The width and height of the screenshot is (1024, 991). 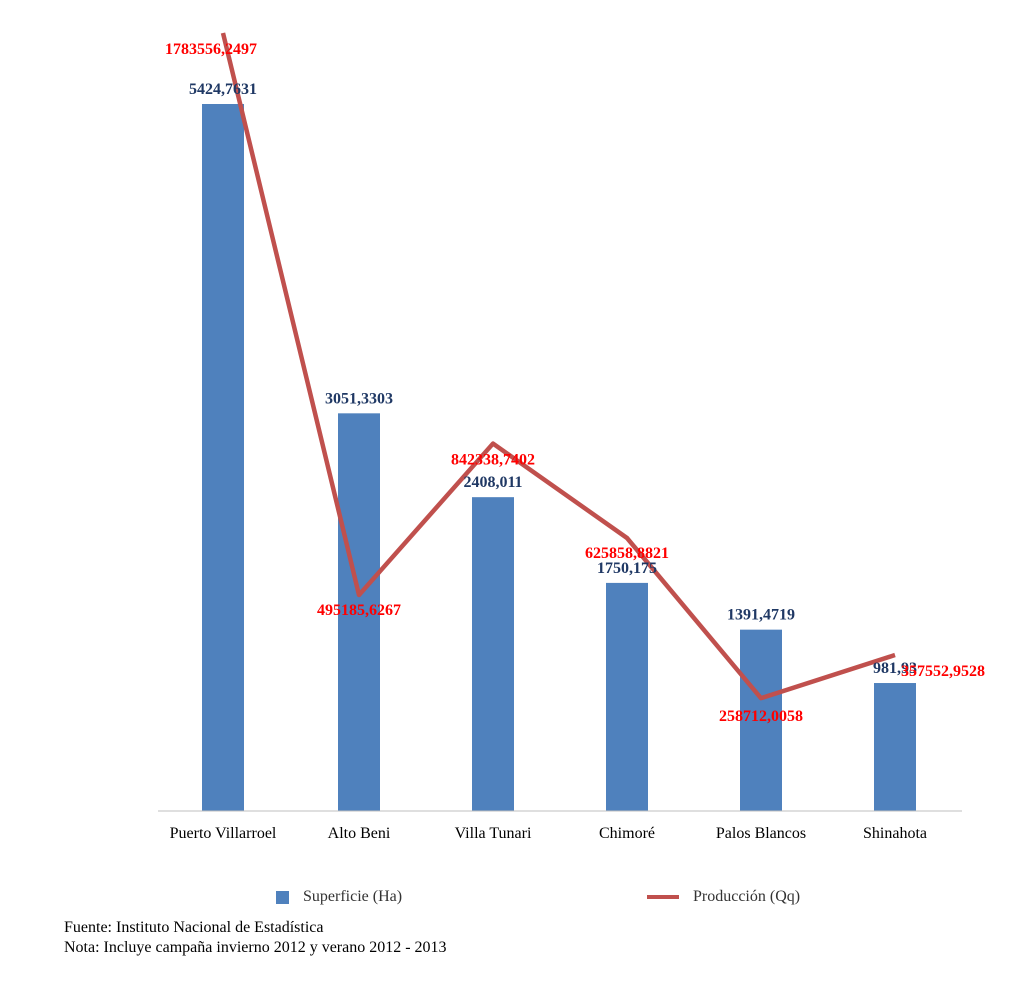 What do you see at coordinates (282, 897) in the screenshot?
I see `legend-bar-swatch` at bounding box center [282, 897].